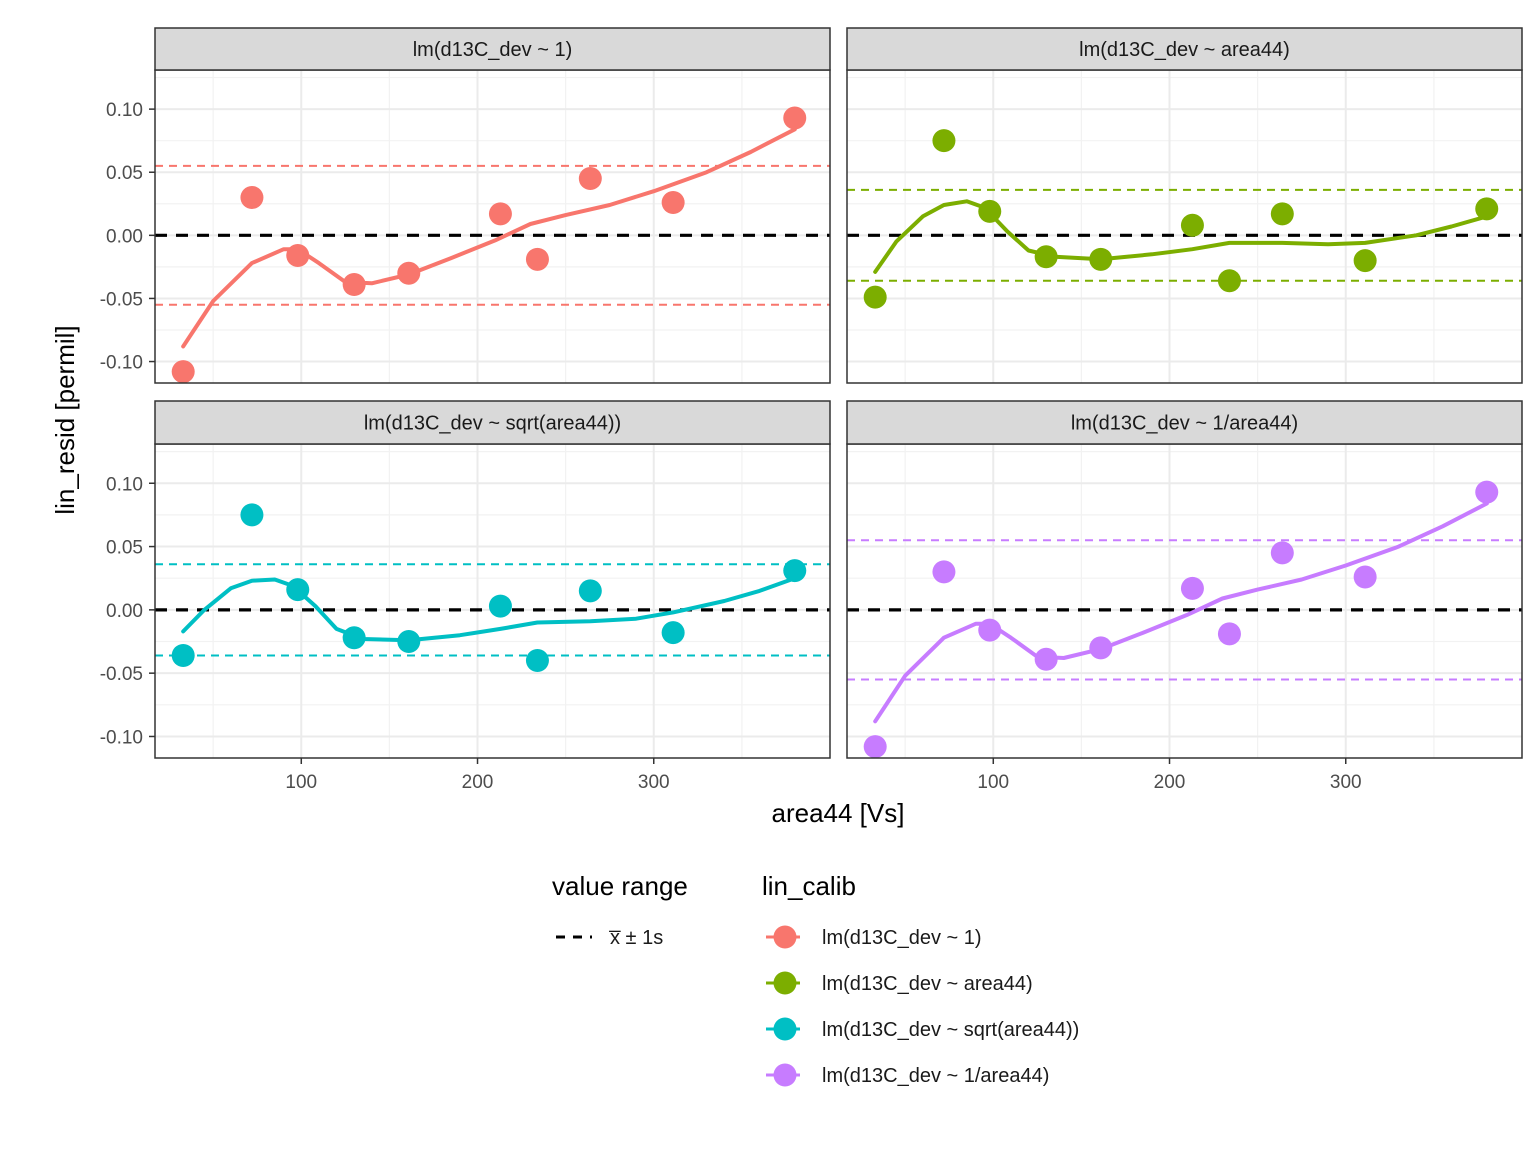 The width and height of the screenshot is (1536, 1152). What do you see at coordinates (935, 1076) in the screenshot?
I see `legend-item-label: lm(d13C_dev ~ 1/area44)` at bounding box center [935, 1076].